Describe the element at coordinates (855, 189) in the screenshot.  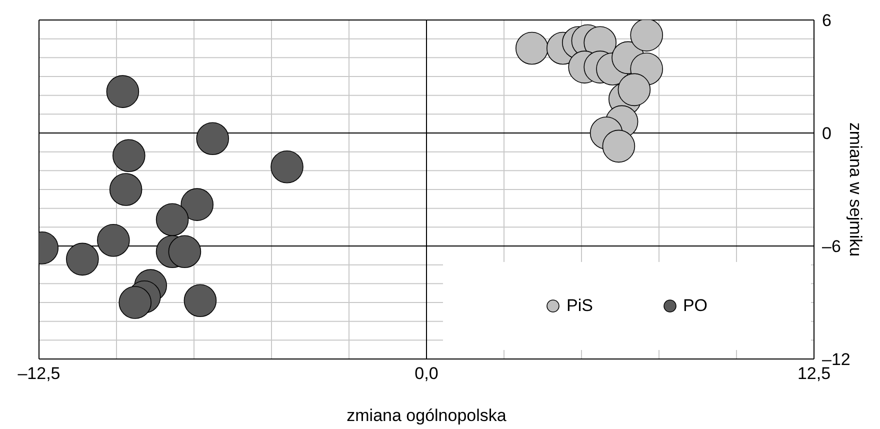
I see `y-axis-title: zmiana w sejmiku` at that location.